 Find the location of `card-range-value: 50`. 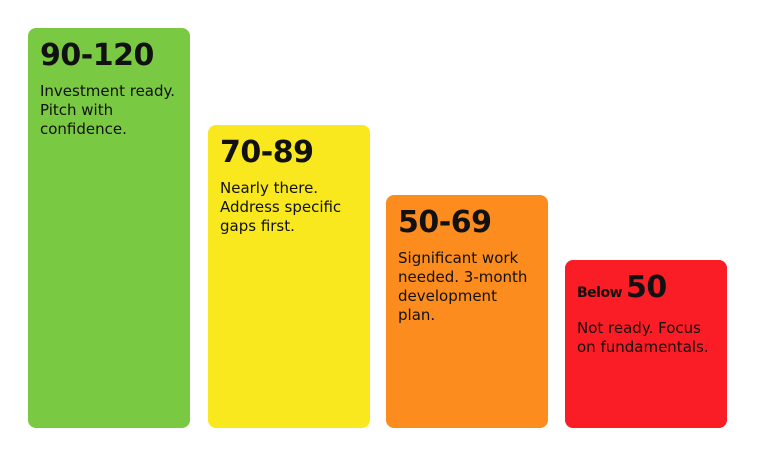

card-range-value: 50 is located at coordinates (646, 287).